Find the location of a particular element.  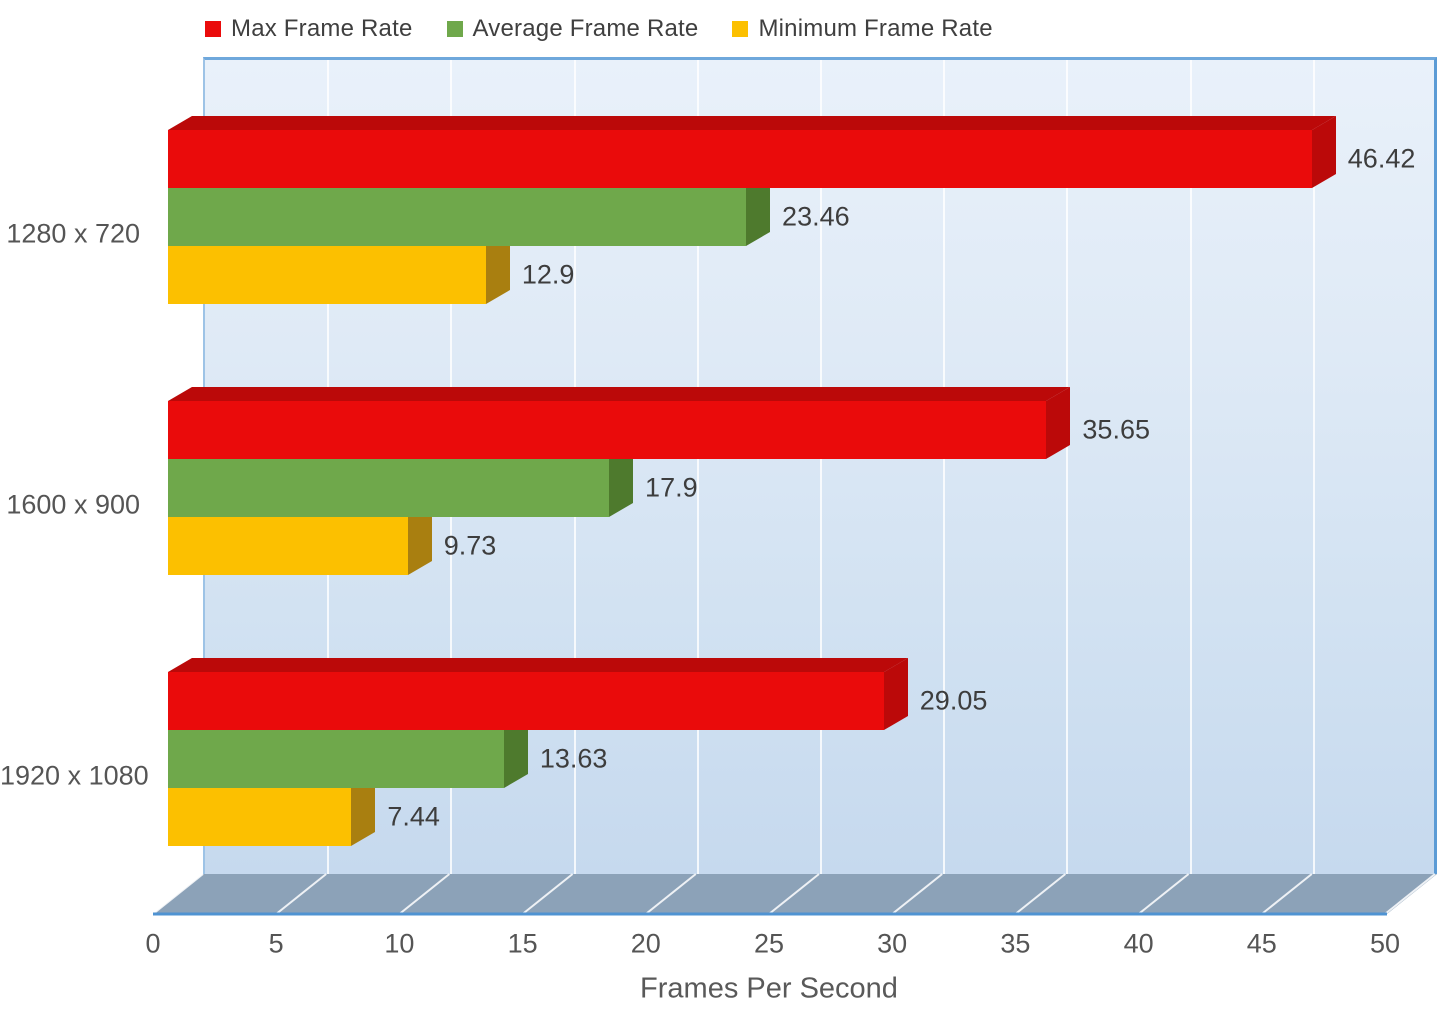

x-tick-25: 25 is located at coordinates (769, 943).